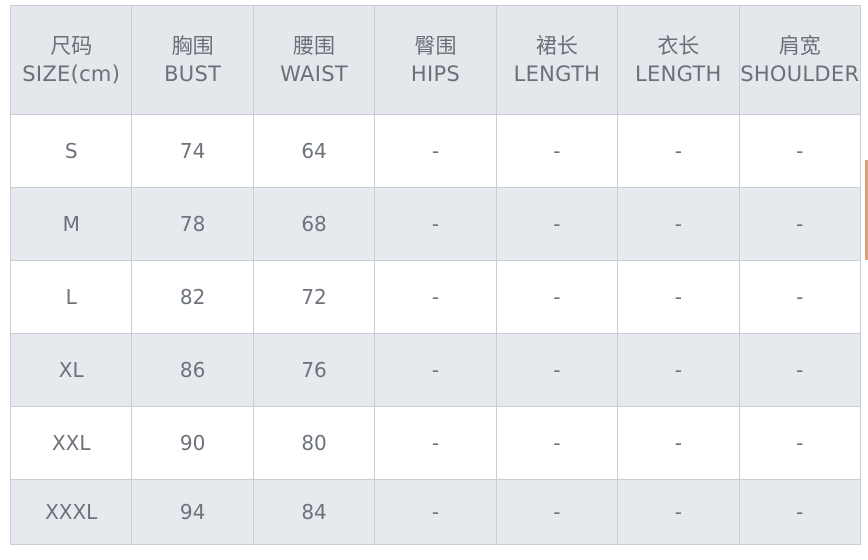 This screenshot has height=560, width=868. I want to click on header-en: SHOULDER, so click(800, 74).